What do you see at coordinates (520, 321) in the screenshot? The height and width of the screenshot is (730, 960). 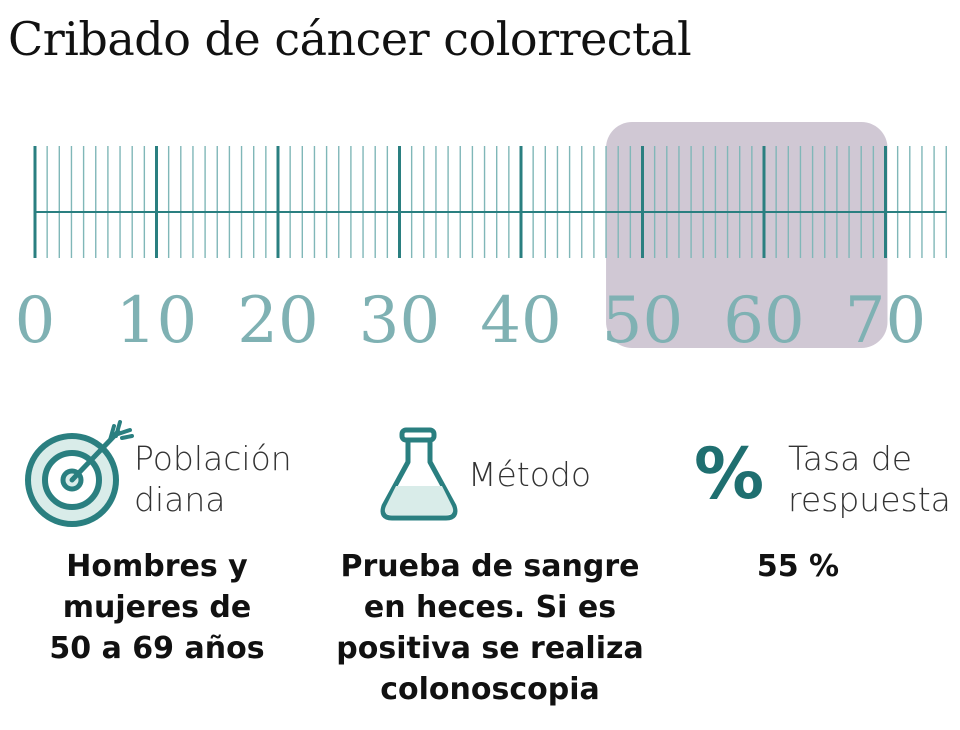 I see `tick-label: 40` at bounding box center [520, 321].